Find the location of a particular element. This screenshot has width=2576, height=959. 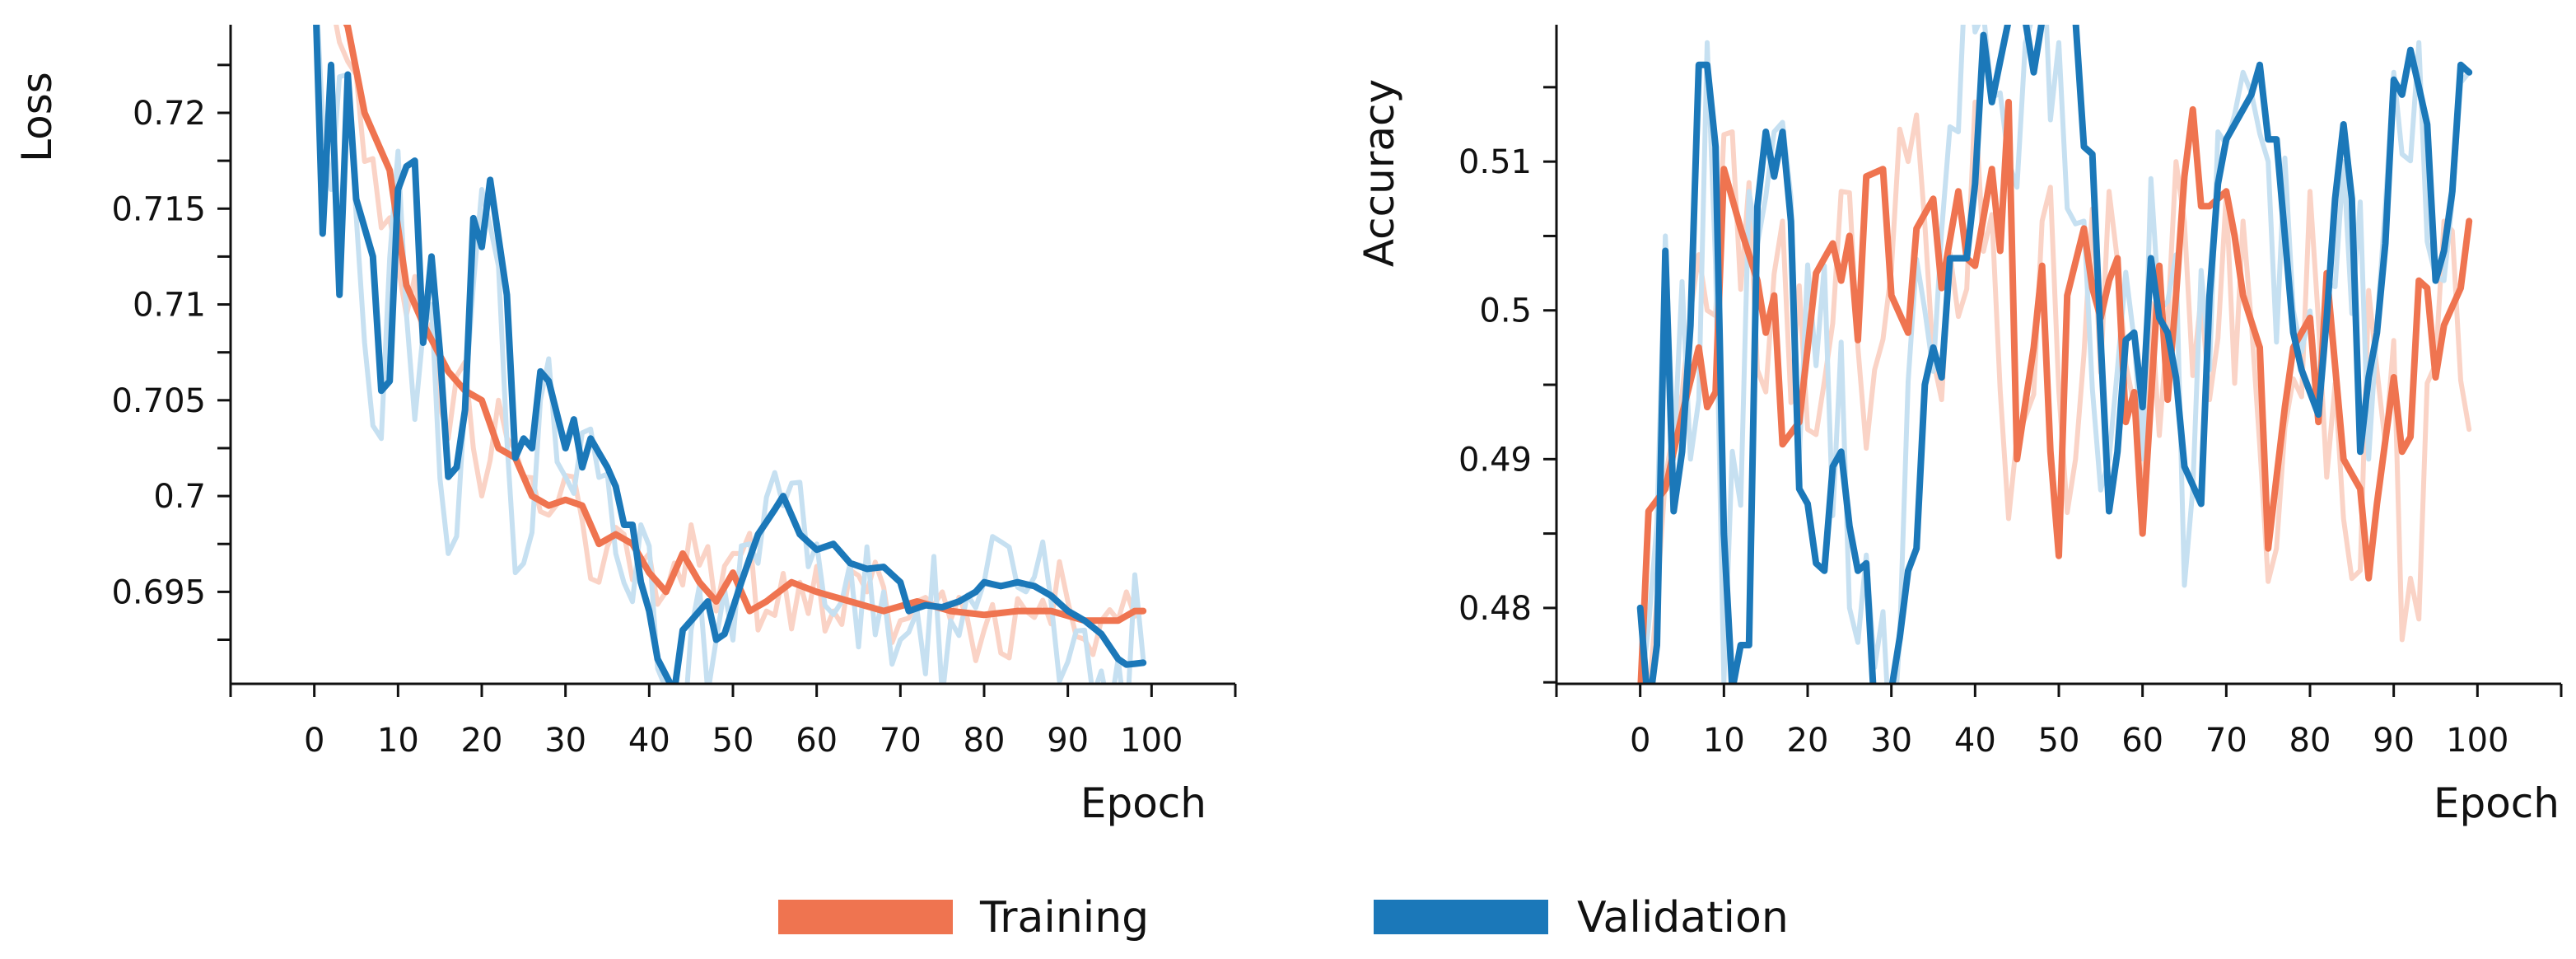

loss-y-tick-label: 0.705 is located at coordinates (158, 401).